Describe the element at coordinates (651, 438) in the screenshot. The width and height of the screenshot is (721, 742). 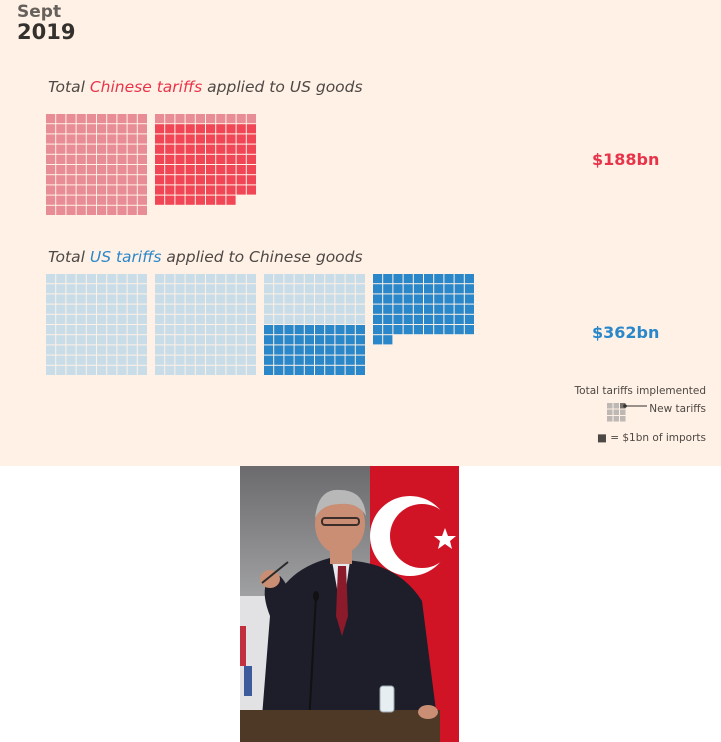
I see `legend-unit-note: ■ = $1bn of imports` at that location.